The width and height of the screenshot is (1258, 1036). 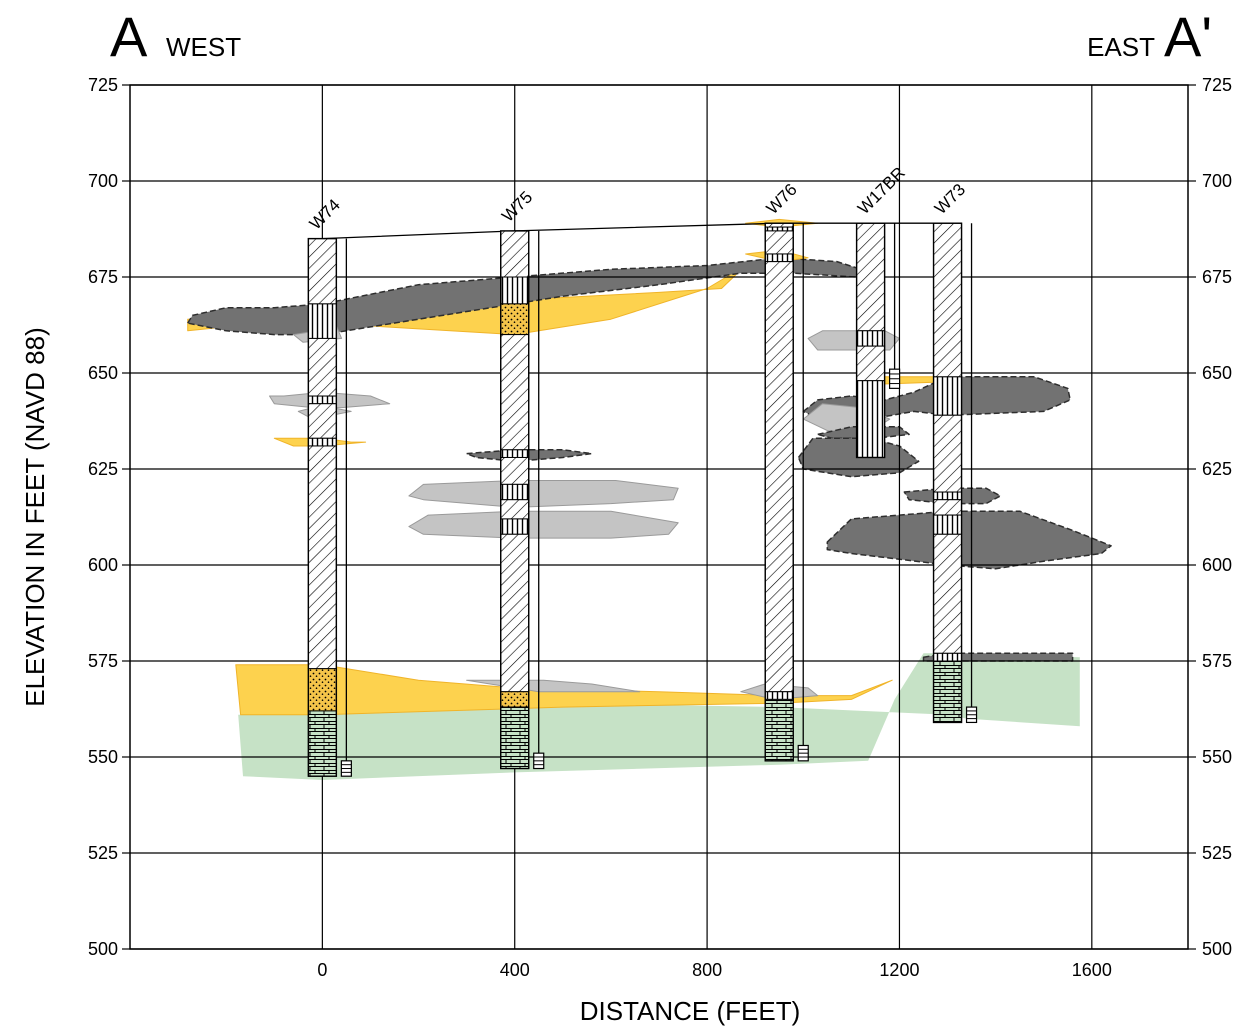 What do you see at coordinates (1217, 661) in the screenshot?
I see `y-tick-label-right: 575` at bounding box center [1217, 661].